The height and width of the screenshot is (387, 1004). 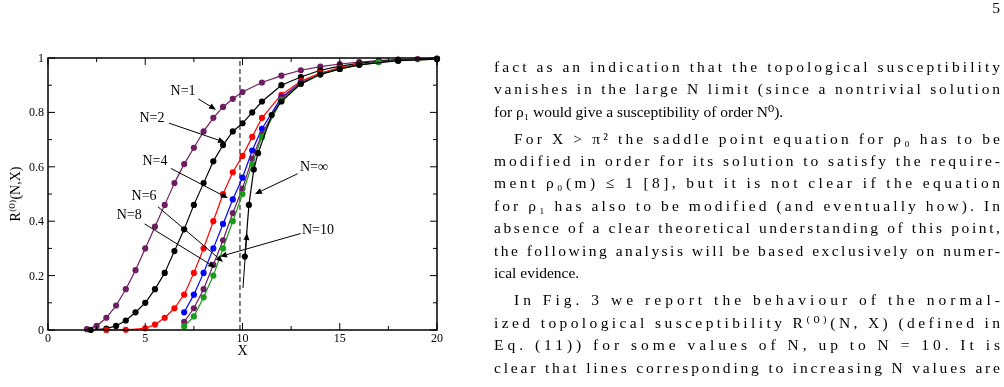 I want to click on y-tick-label: 0.6, so click(x=36, y=166).